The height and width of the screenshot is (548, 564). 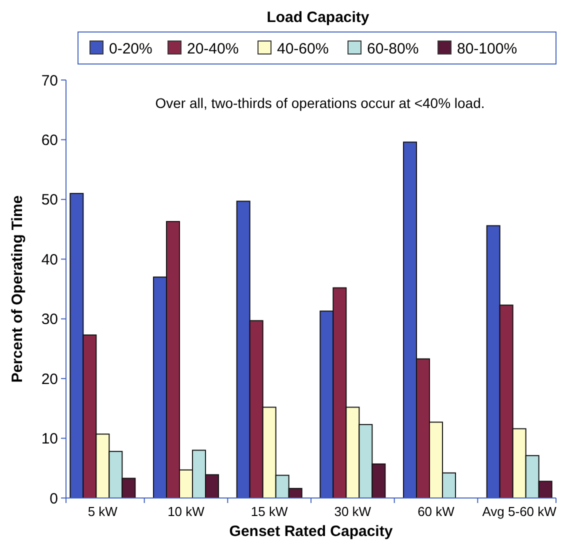 What do you see at coordinates (103, 511) in the screenshot?
I see `x-tick-label: 5 kW` at bounding box center [103, 511].